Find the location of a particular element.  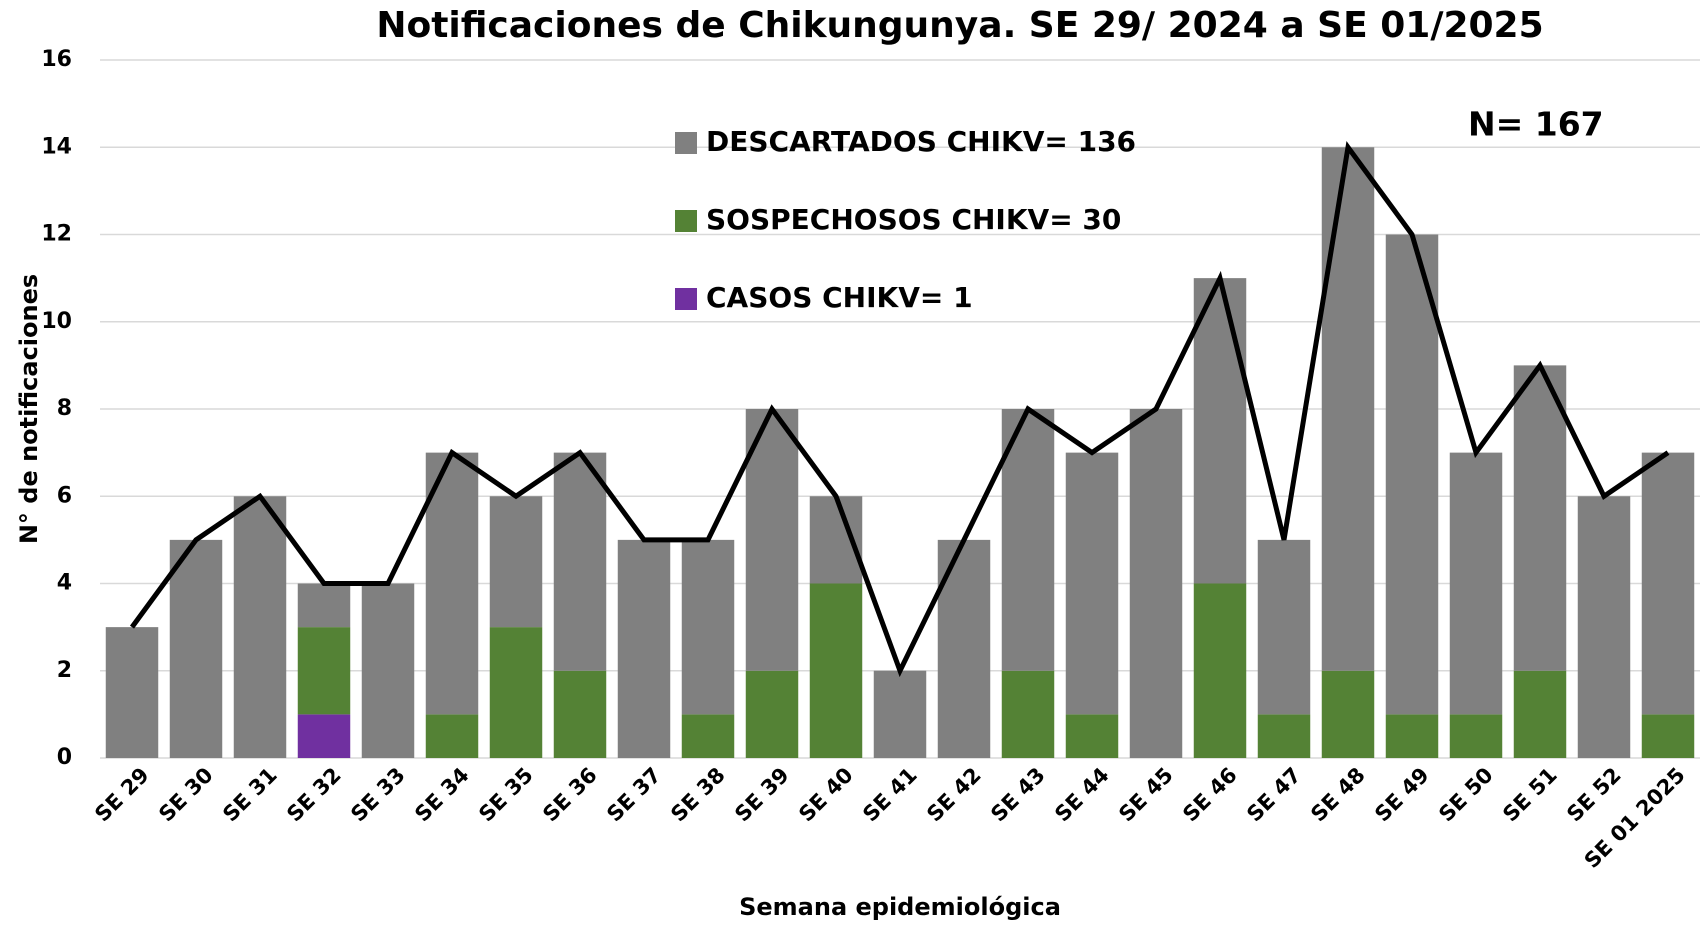

x-tick-label: SE 41 is located at coordinates (890, 795).